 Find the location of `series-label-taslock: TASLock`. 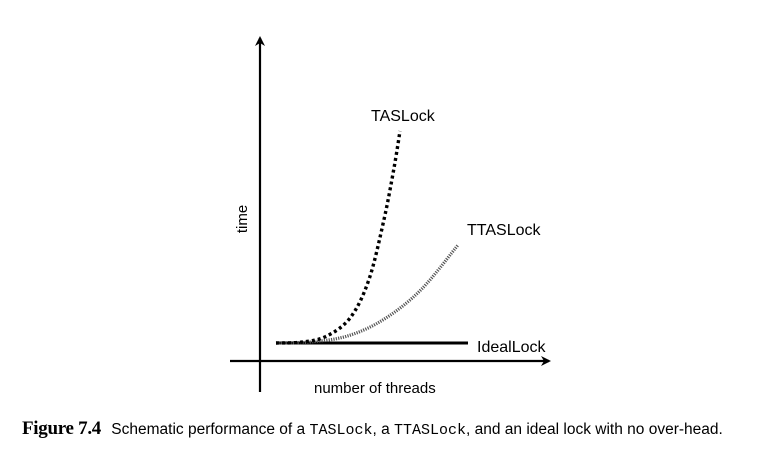

series-label-taslock: TASLock is located at coordinates (403, 116).